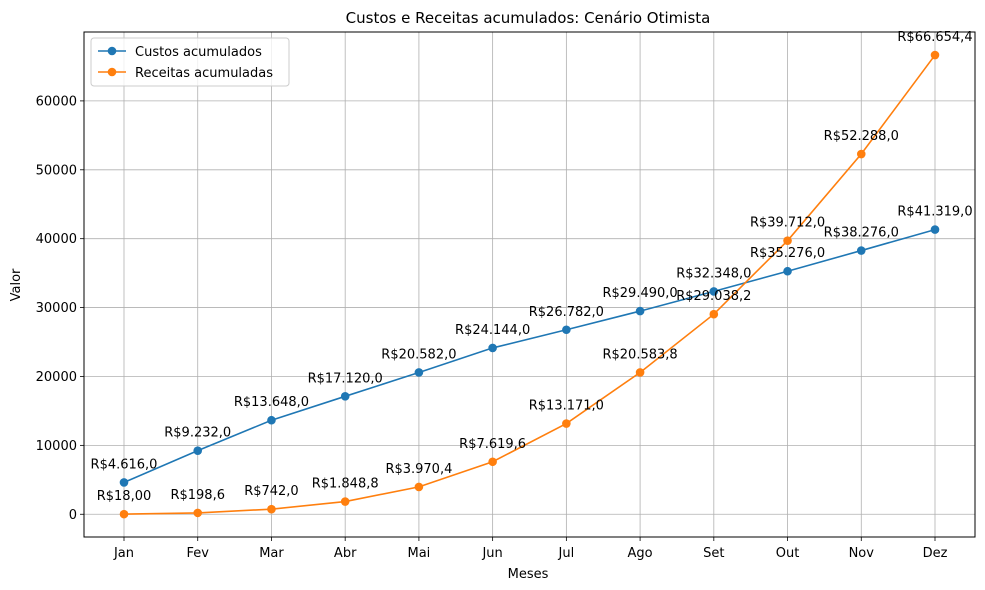  Describe the element at coordinates (56, 377) in the screenshot. I see `y-tick-label: 20000` at that location.